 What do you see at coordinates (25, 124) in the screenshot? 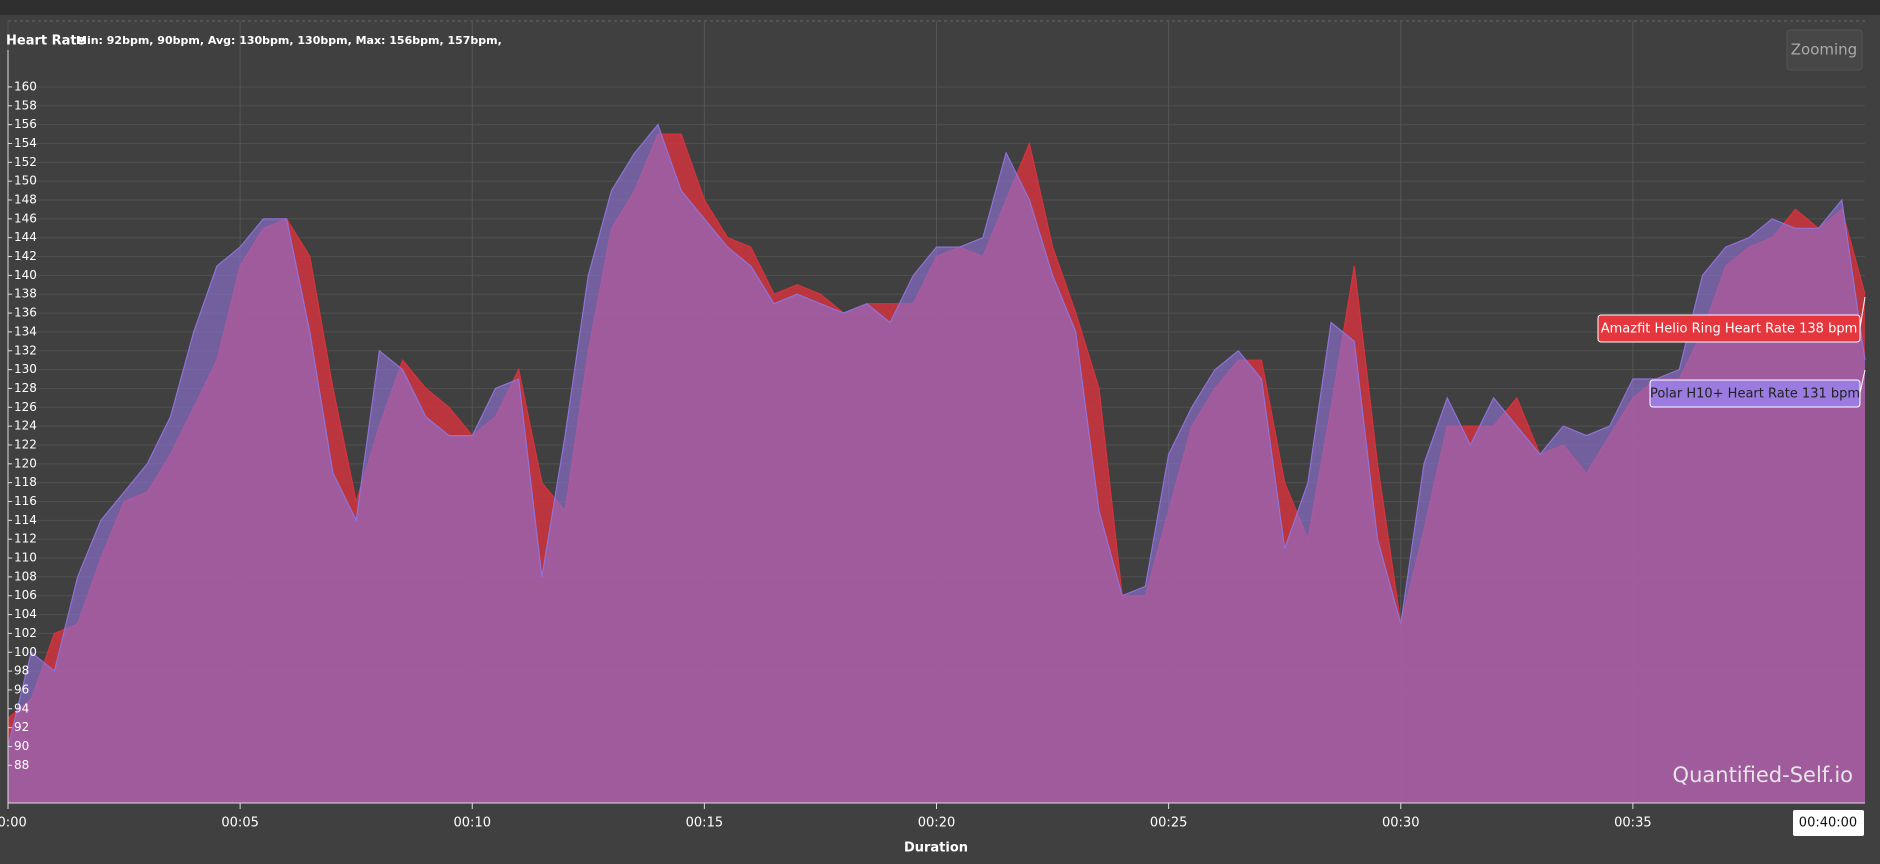
I see `y-tick-label: 156` at bounding box center [25, 124].